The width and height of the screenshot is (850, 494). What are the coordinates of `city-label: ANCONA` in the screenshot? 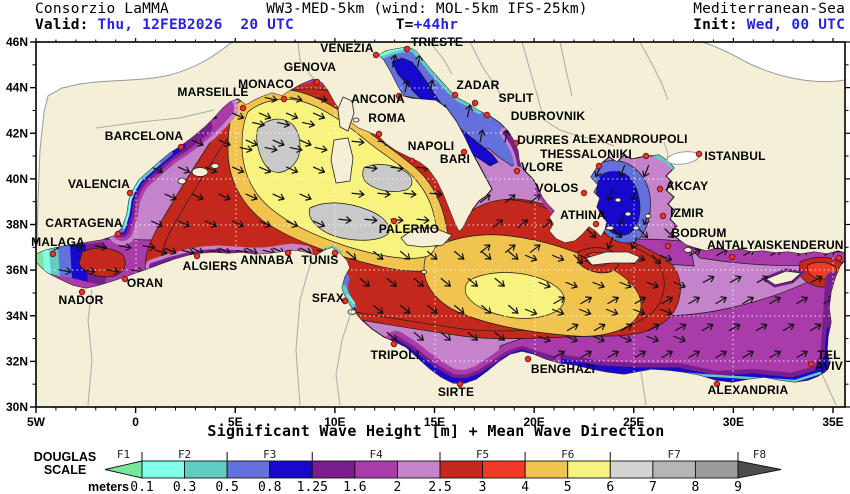 It's located at (378, 99).